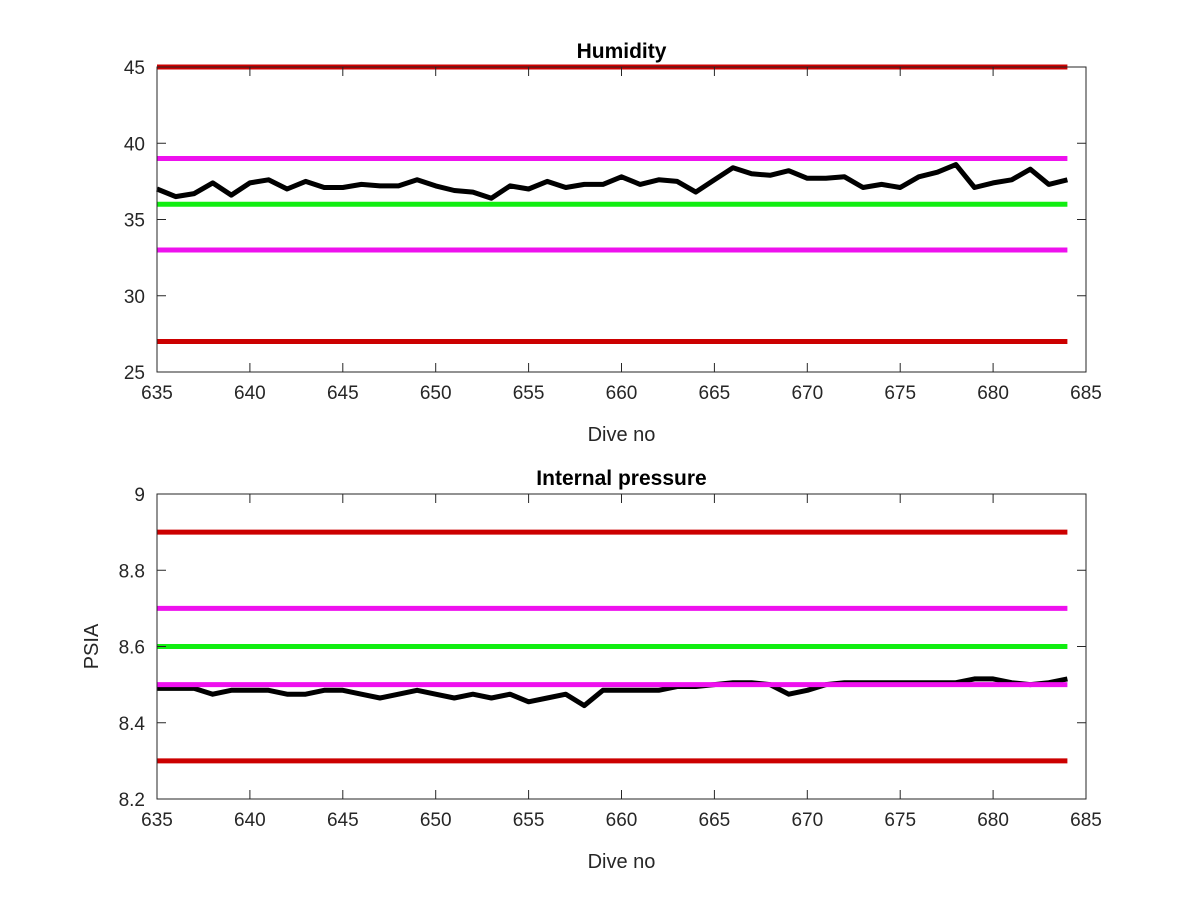 The image size is (1200, 900). Describe the element at coordinates (900, 393) in the screenshot. I see `humidity-x-tick-label: 675` at that location.